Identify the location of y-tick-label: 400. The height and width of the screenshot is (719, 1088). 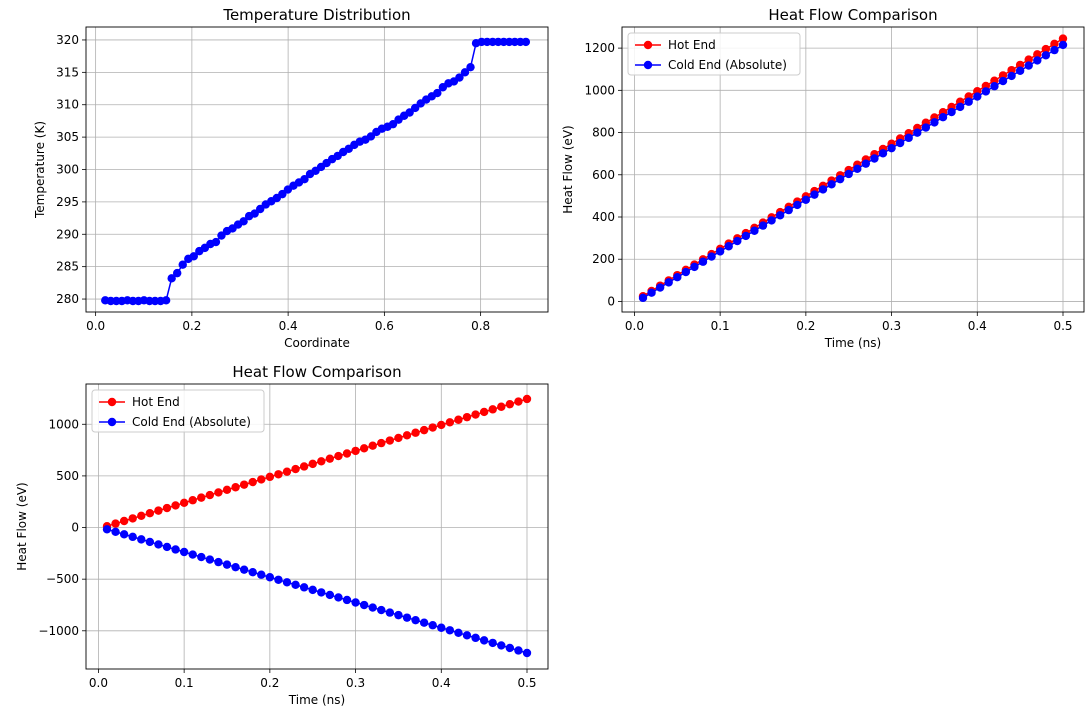
(603, 217).